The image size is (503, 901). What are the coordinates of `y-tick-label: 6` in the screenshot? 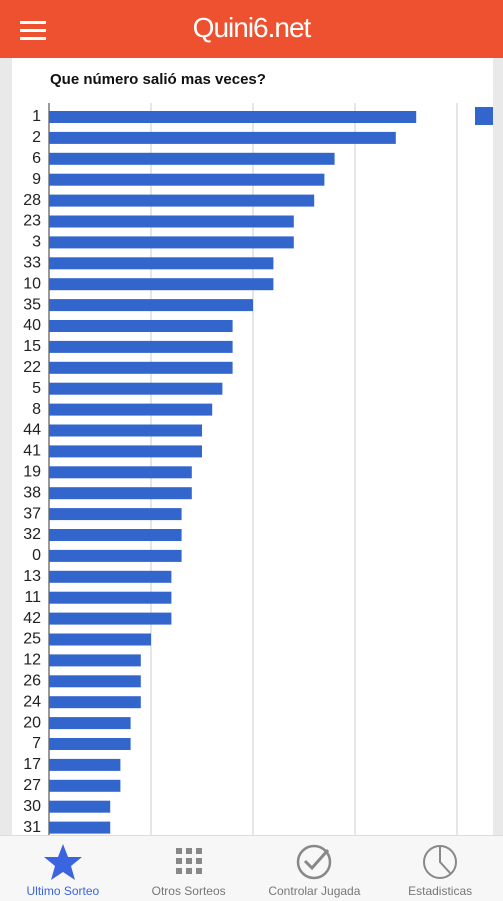 It's located at (36, 158).